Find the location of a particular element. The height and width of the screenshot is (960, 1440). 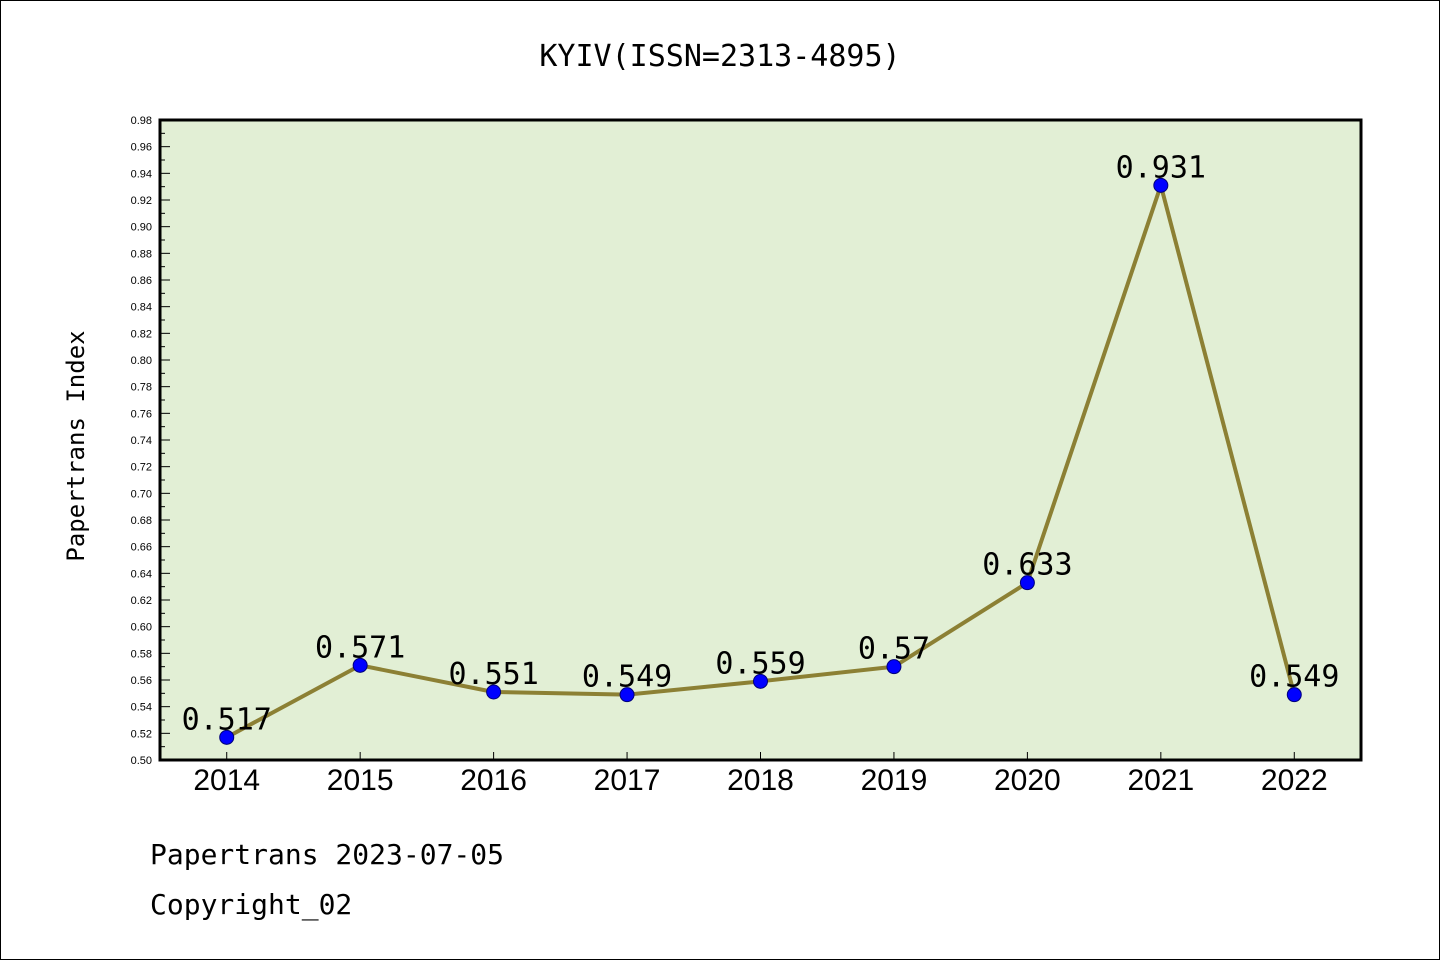

data-label: 0.633 is located at coordinates (1027, 565).